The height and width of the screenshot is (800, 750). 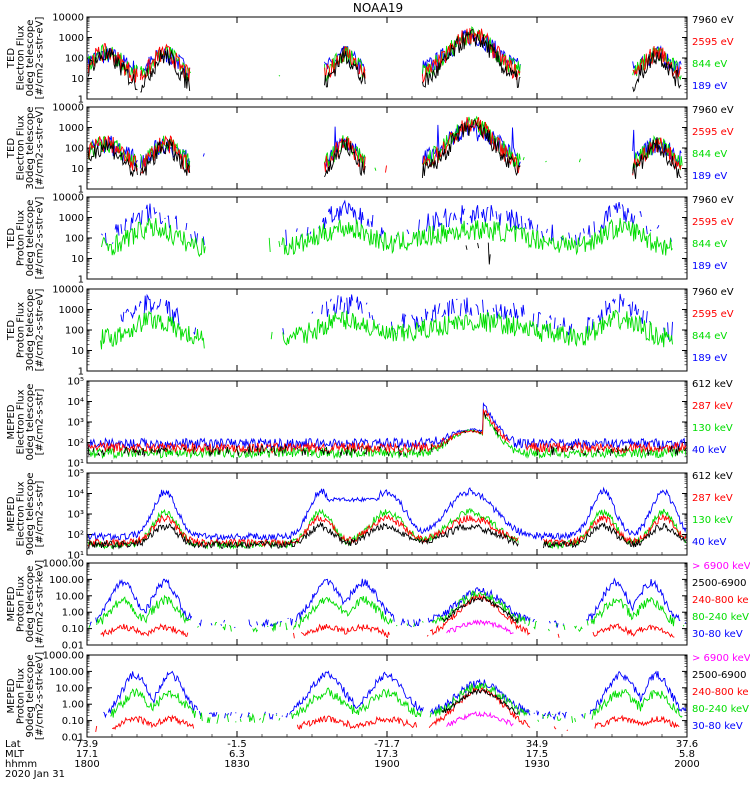 What do you see at coordinates (87, 744) in the screenshot?
I see `x-row-value: 73.9` at bounding box center [87, 744].